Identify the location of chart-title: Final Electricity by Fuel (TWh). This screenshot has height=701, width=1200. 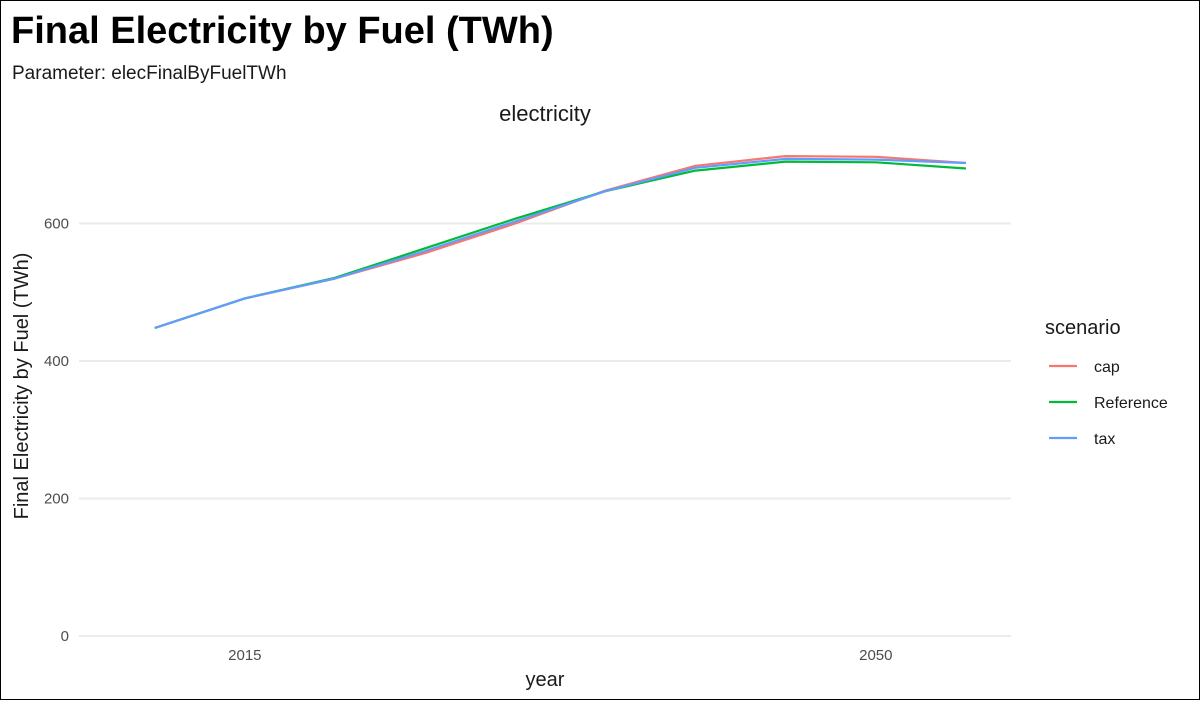
(282, 31).